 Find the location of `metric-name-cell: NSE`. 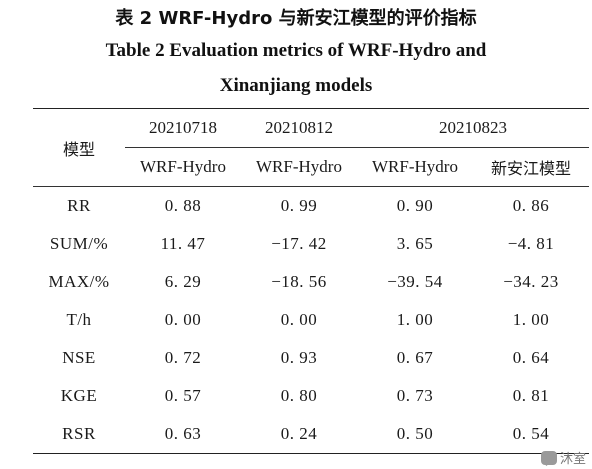

metric-name-cell: NSE is located at coordinates (79, 357).